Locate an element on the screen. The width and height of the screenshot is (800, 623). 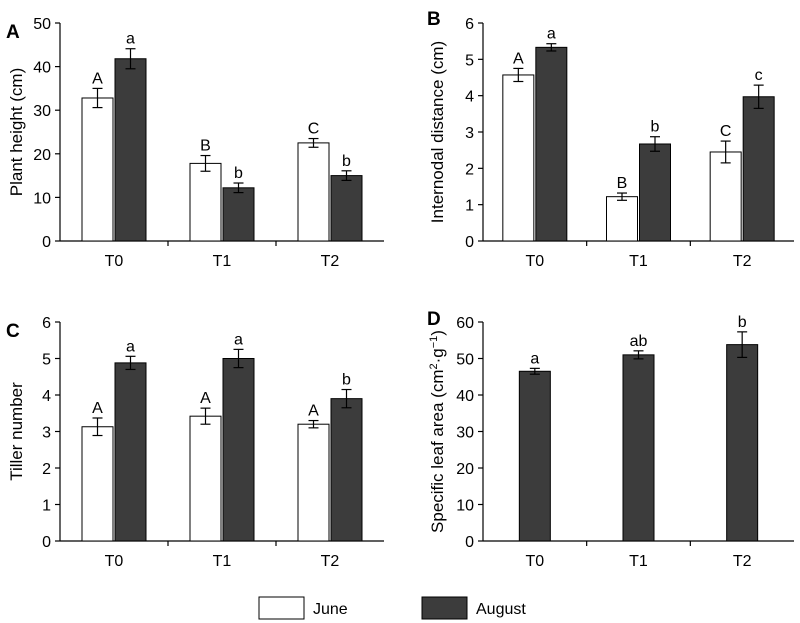
legend-swatch-august is located at coordinates (444, 608).